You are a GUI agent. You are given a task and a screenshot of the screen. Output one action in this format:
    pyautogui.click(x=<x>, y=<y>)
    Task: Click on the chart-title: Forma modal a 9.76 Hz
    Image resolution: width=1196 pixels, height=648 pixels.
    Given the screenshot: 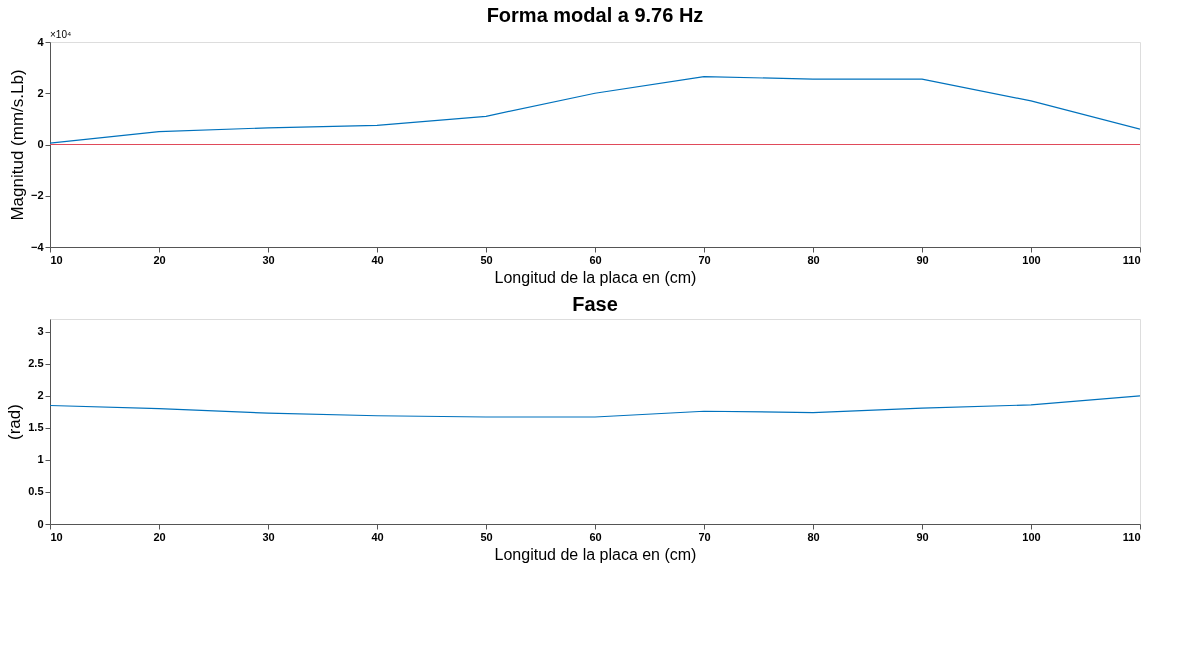 What is the action you would take?
    pyautogui.click(x=595, y=15)
    